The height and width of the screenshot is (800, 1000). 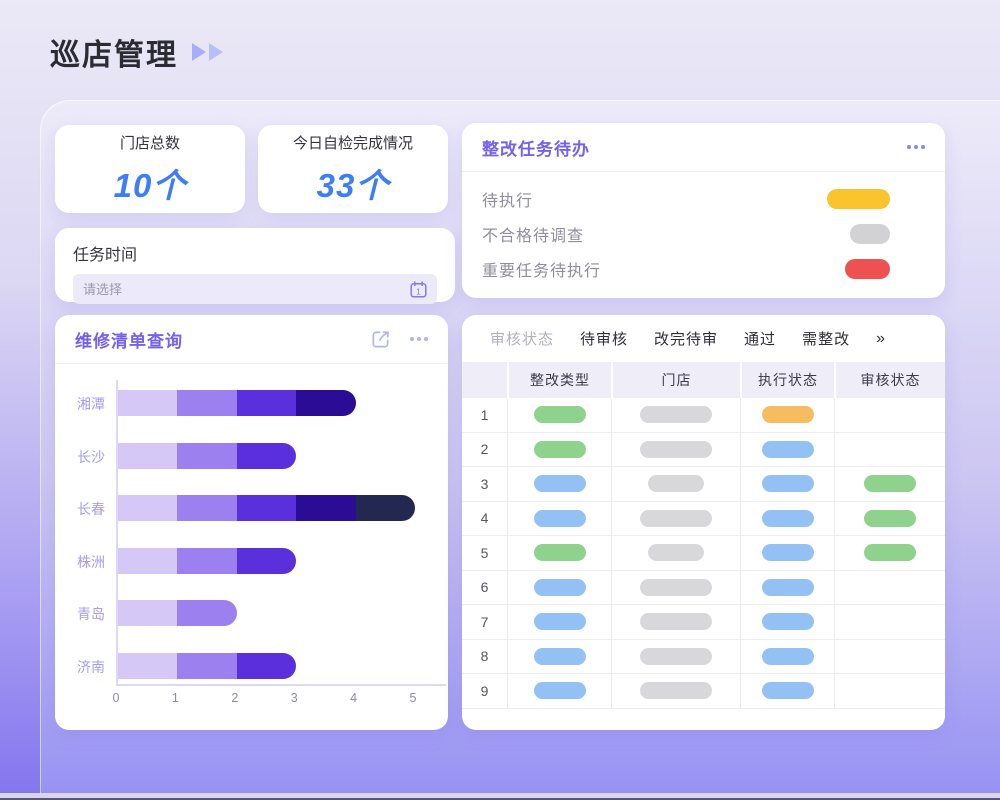 What do you see at coordinates (175, 698) in the screenshot?
I see `x-axis-tick-label: 1` at bounding box center [175, 698].